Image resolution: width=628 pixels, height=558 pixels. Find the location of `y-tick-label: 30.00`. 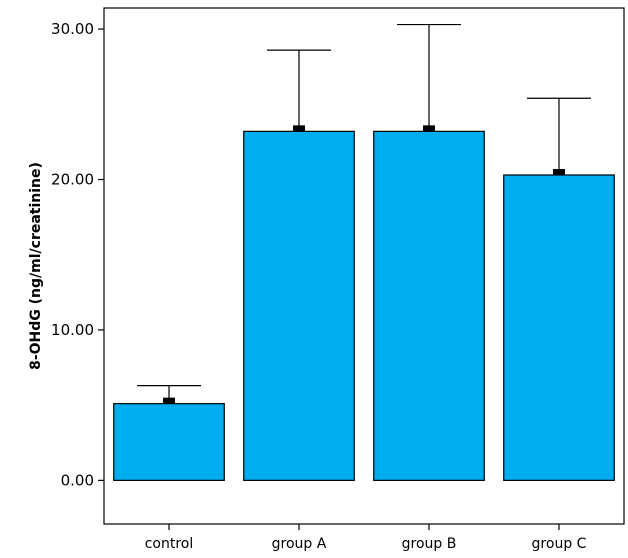

y-tick-label: 30.00 is located at coordinates (72, 29).